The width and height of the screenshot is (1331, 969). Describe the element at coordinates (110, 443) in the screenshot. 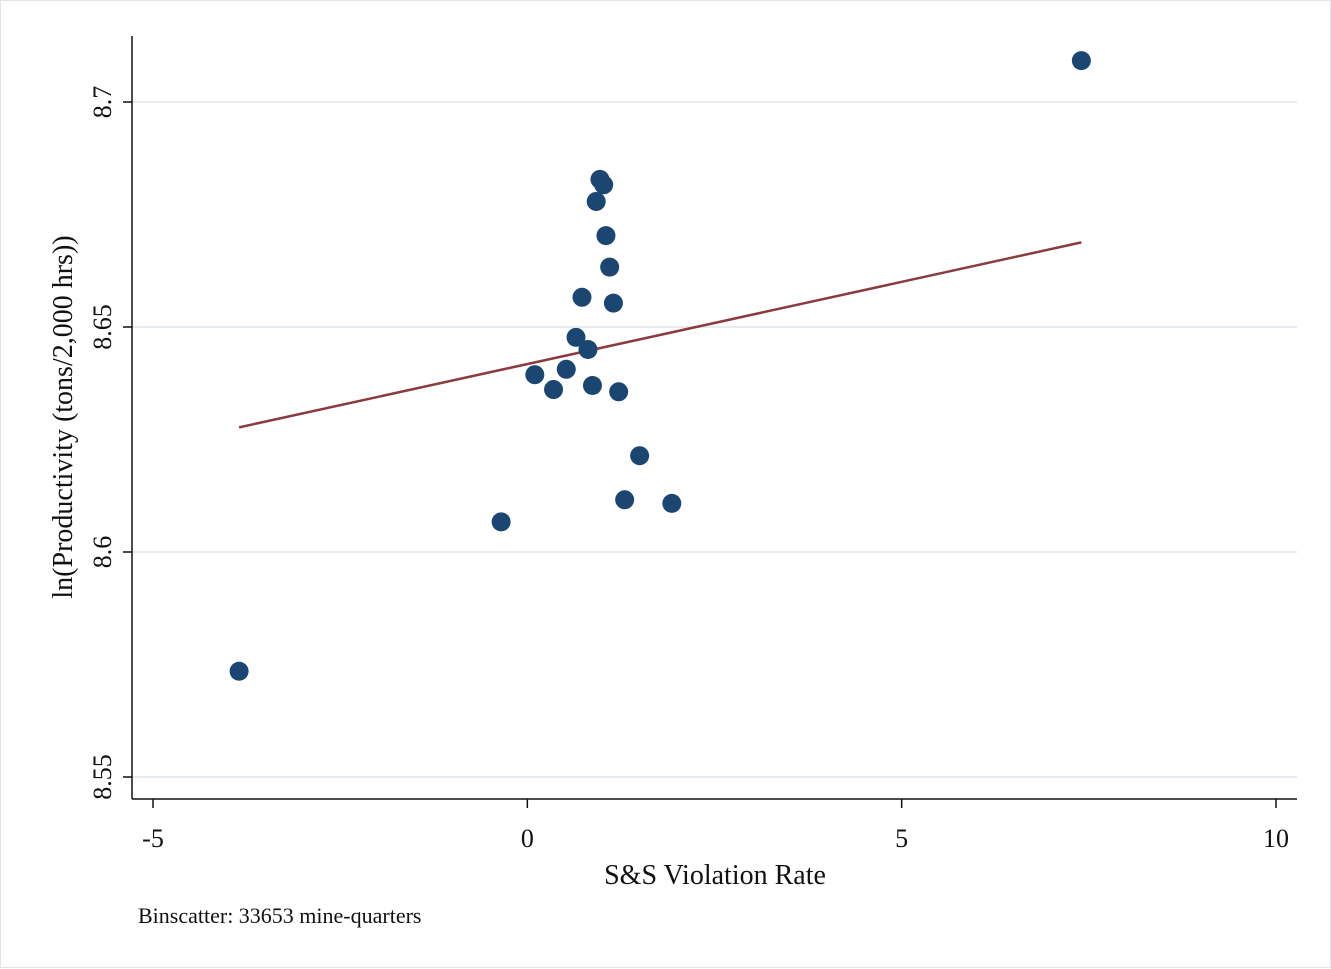

I see `y-axis-ticks: 8.55 8.6 8.65 8.7` at that location.